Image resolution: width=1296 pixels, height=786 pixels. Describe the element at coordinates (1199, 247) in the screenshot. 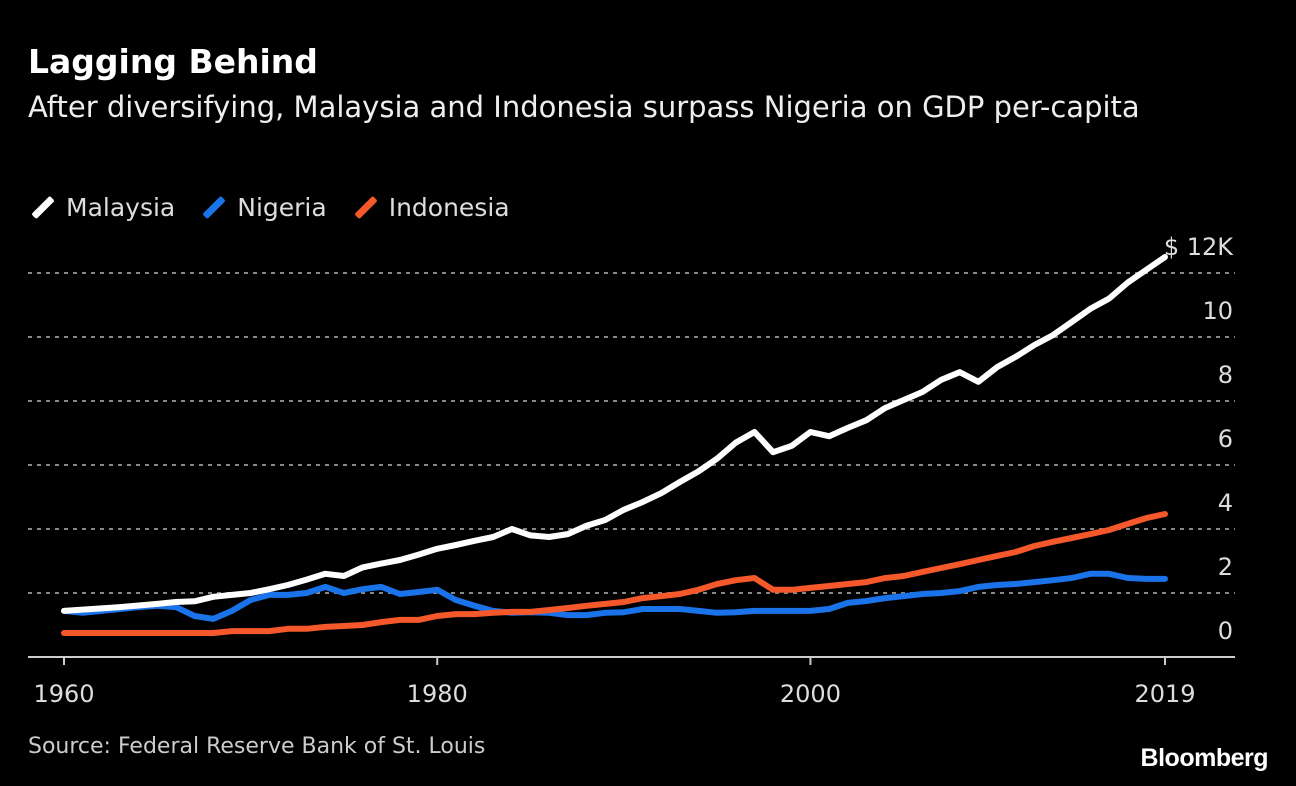

I see `y-tick-label: $ 12K` at that location.